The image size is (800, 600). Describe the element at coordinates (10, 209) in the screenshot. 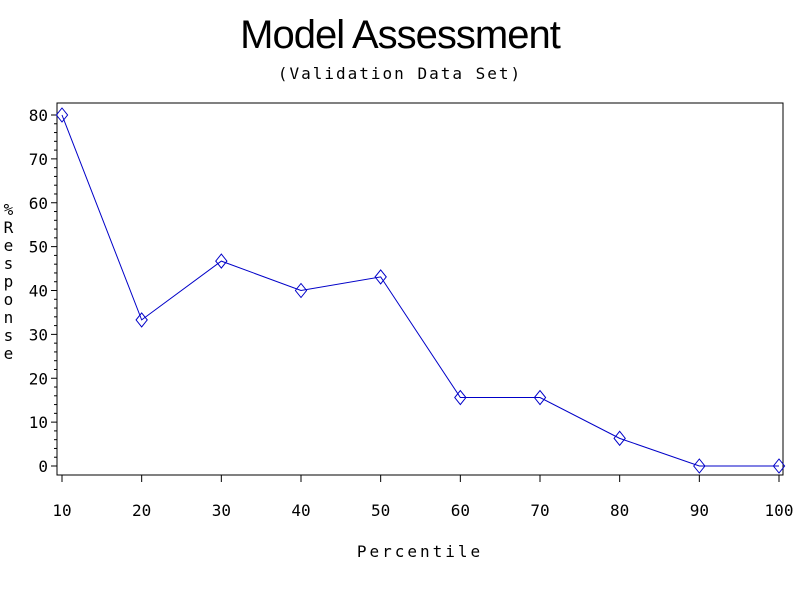

I see `y-axis-label-char: %` at that location.